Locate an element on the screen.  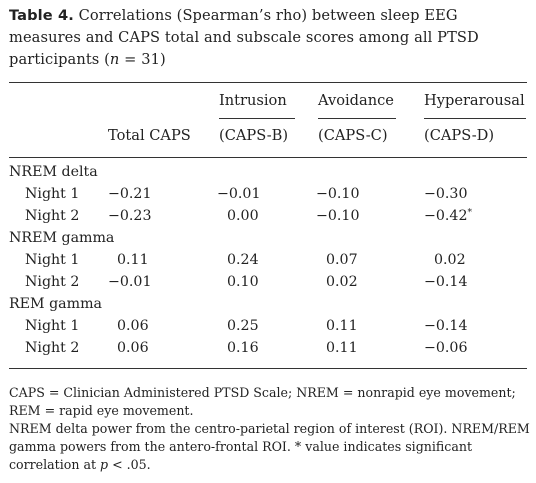
header-caps-c: (CAPS-C) is located at coordinates (353, 135).